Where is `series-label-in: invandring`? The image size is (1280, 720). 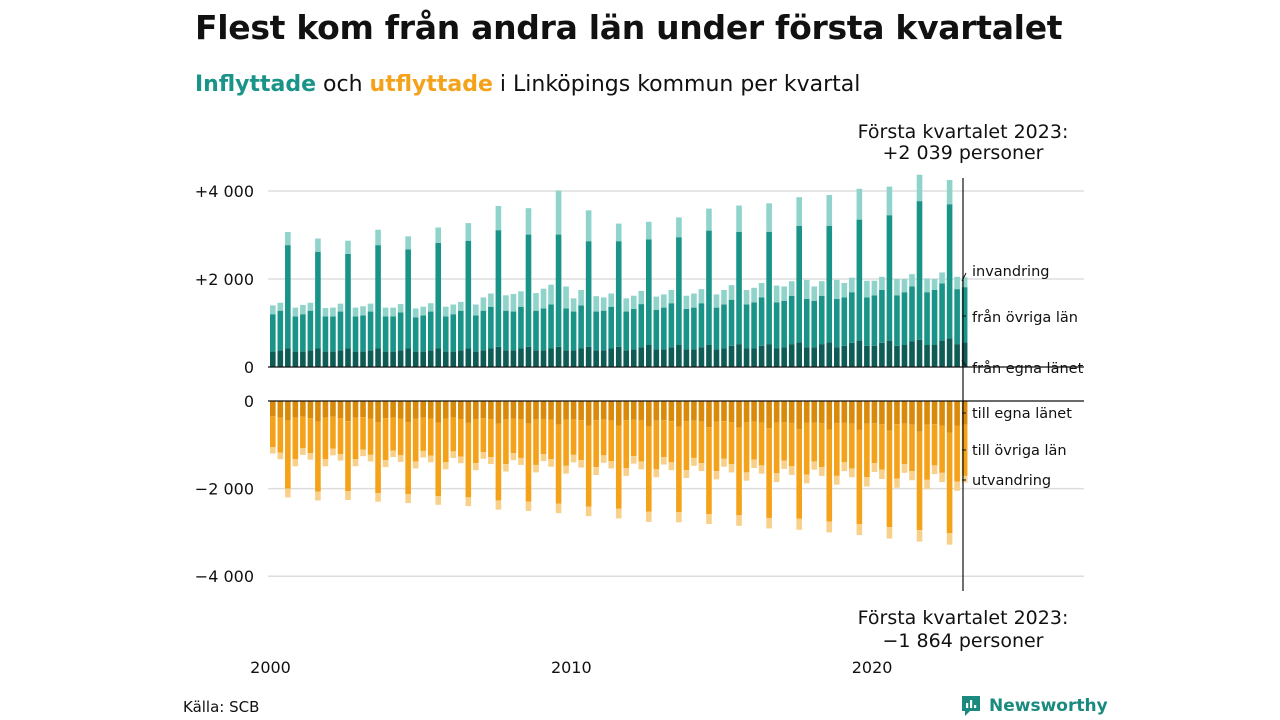 series-label-in: invandring is located at coordinates (1010, 272).